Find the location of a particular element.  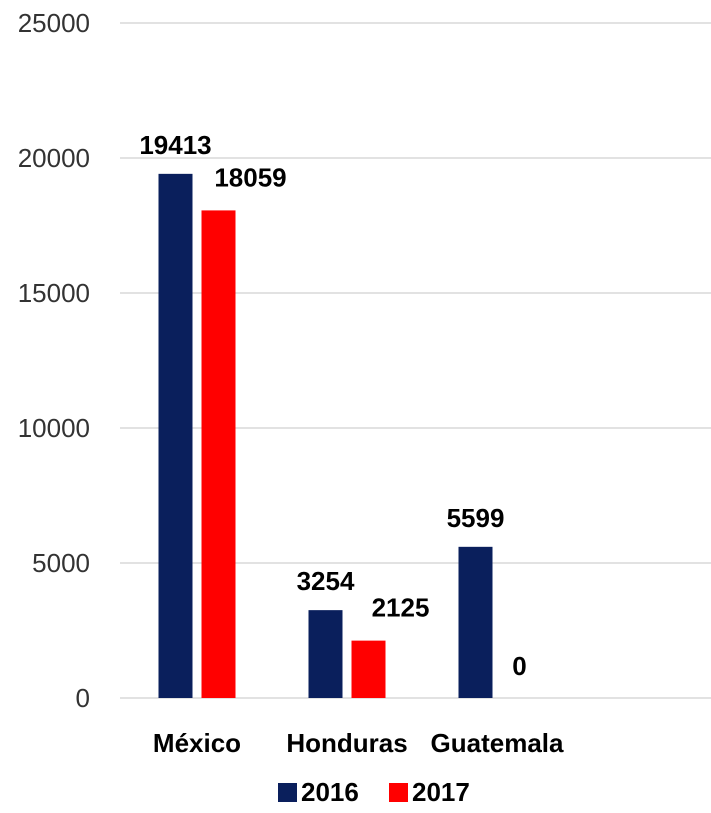

x-category-label: México is located at coordinates (197, 743).